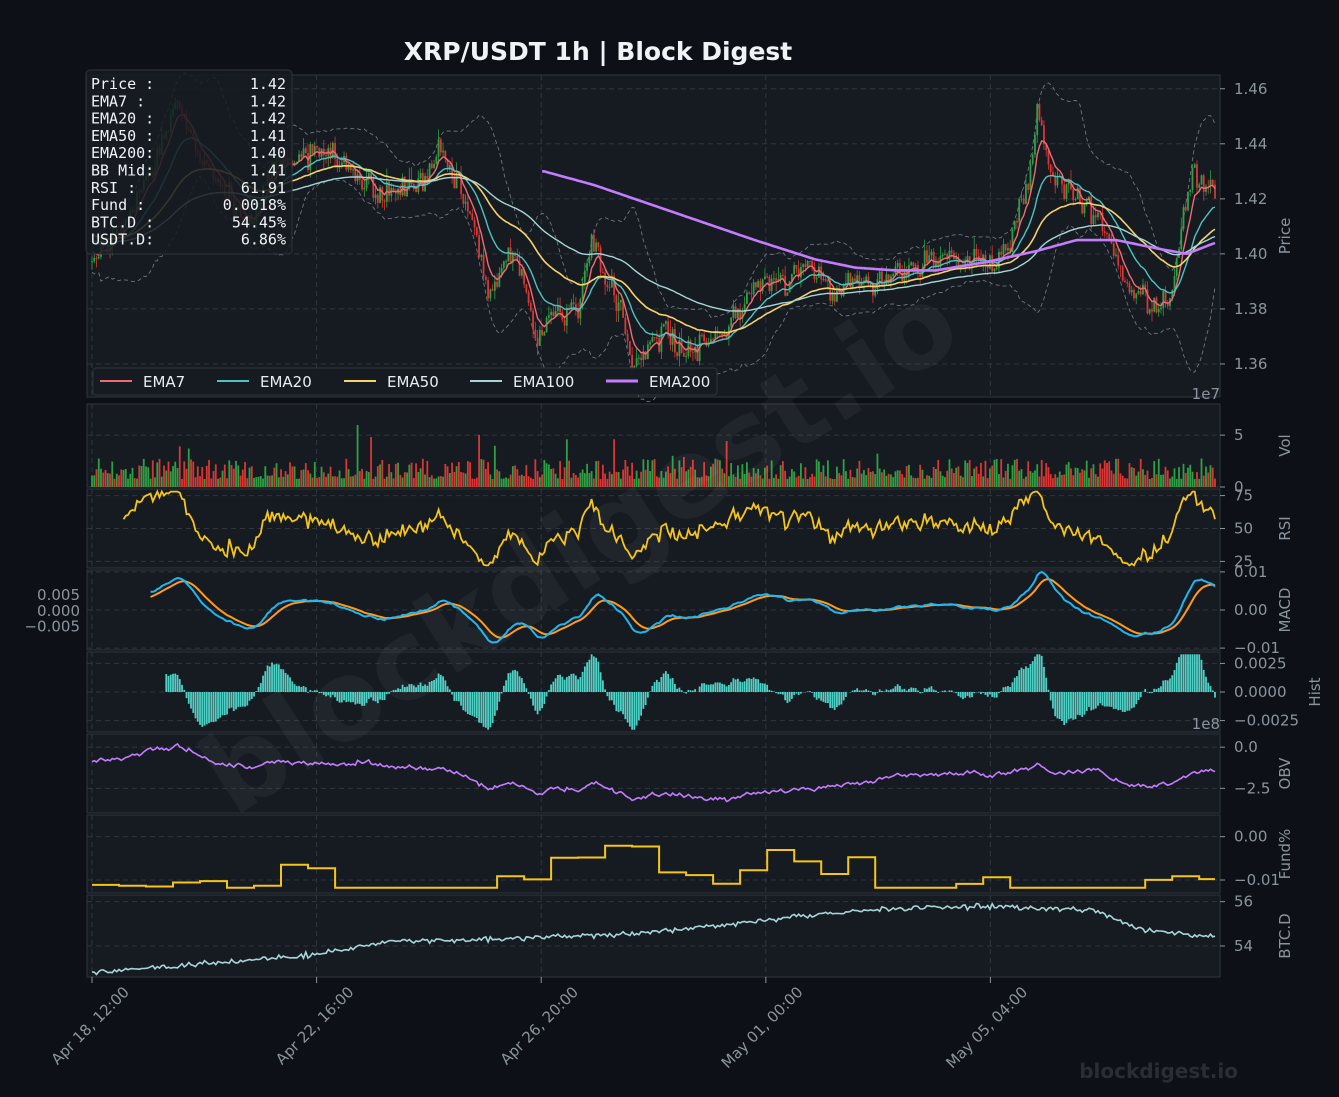 This screenshot has height=1097, width=1339. Describe the element at coordinates (268, 119) in the screenshot. I see `info-value: 1.42` at that location.